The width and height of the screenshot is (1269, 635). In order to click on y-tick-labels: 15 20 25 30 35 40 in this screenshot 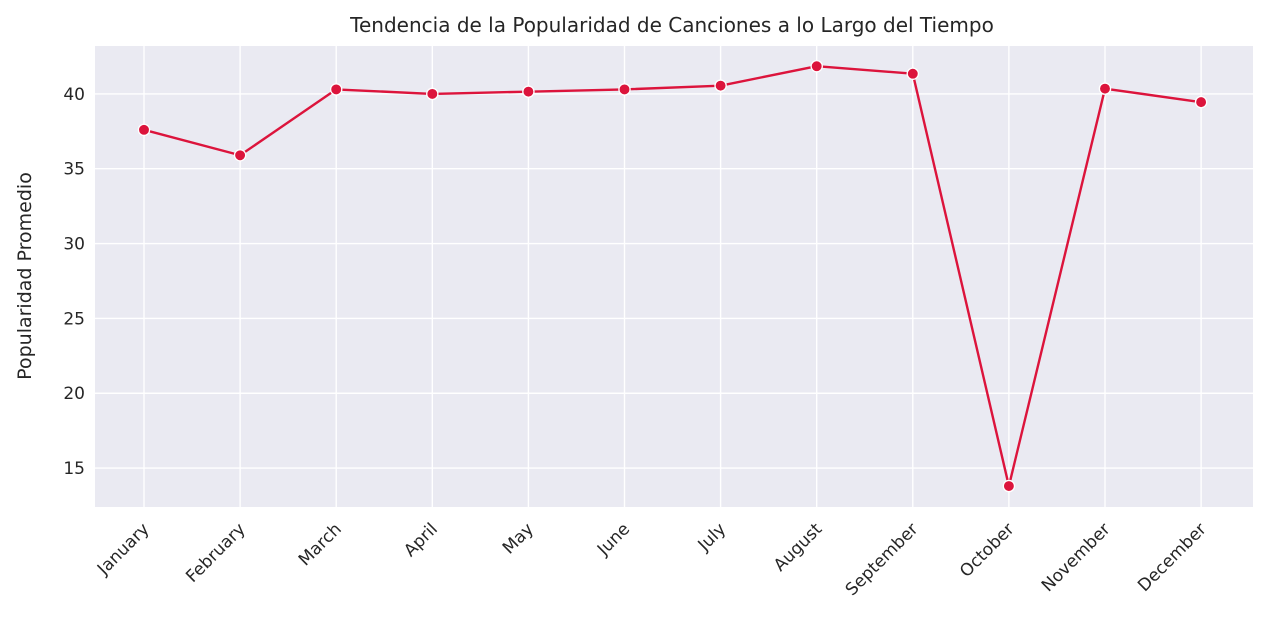, I will do `click(74, 282)`.